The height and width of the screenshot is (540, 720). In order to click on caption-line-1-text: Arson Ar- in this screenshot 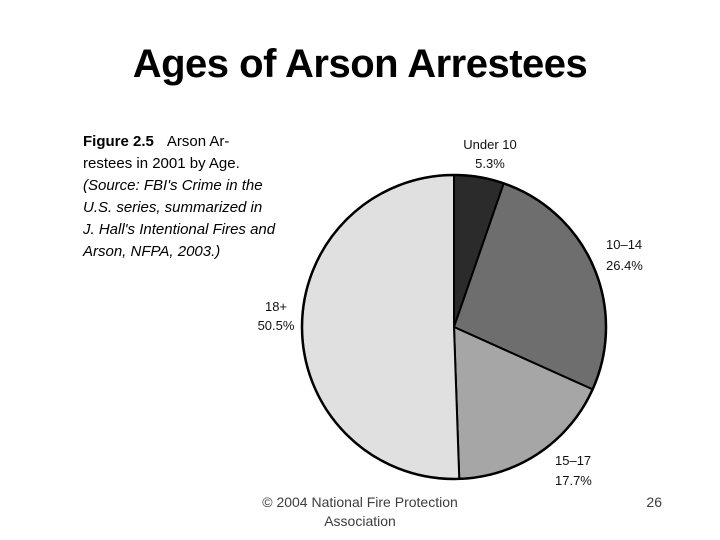, I will do `click(198, 141)`.